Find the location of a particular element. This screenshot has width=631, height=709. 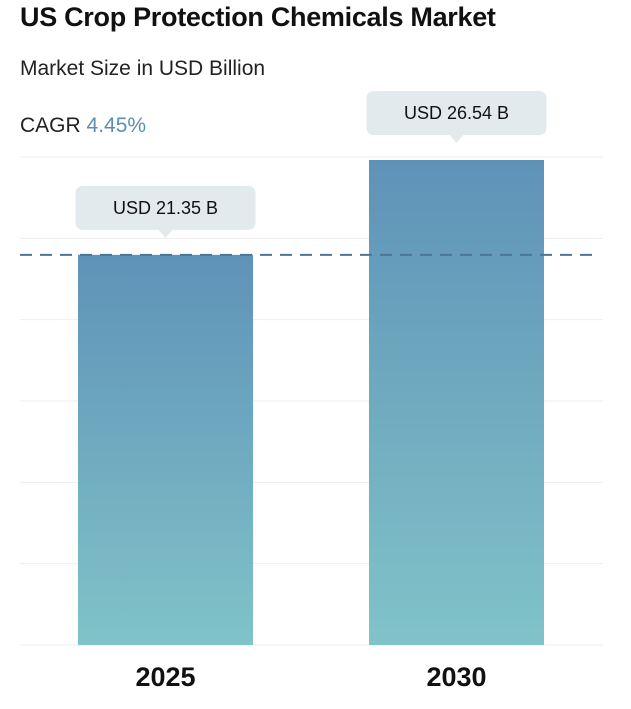

data-label-callout: USD 26.54 B is located at coordinates (456, 117).